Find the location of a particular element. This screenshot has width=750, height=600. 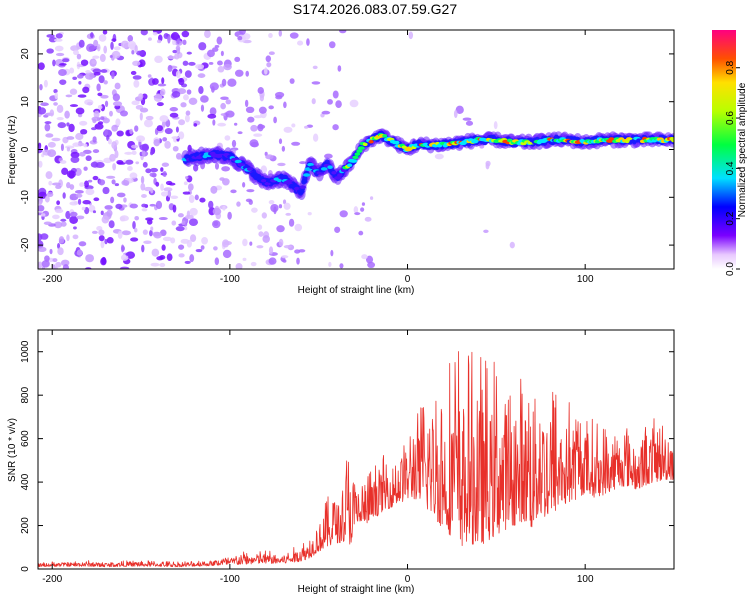

snr-ytick-label: 600 is located at coordinates (25, 438).